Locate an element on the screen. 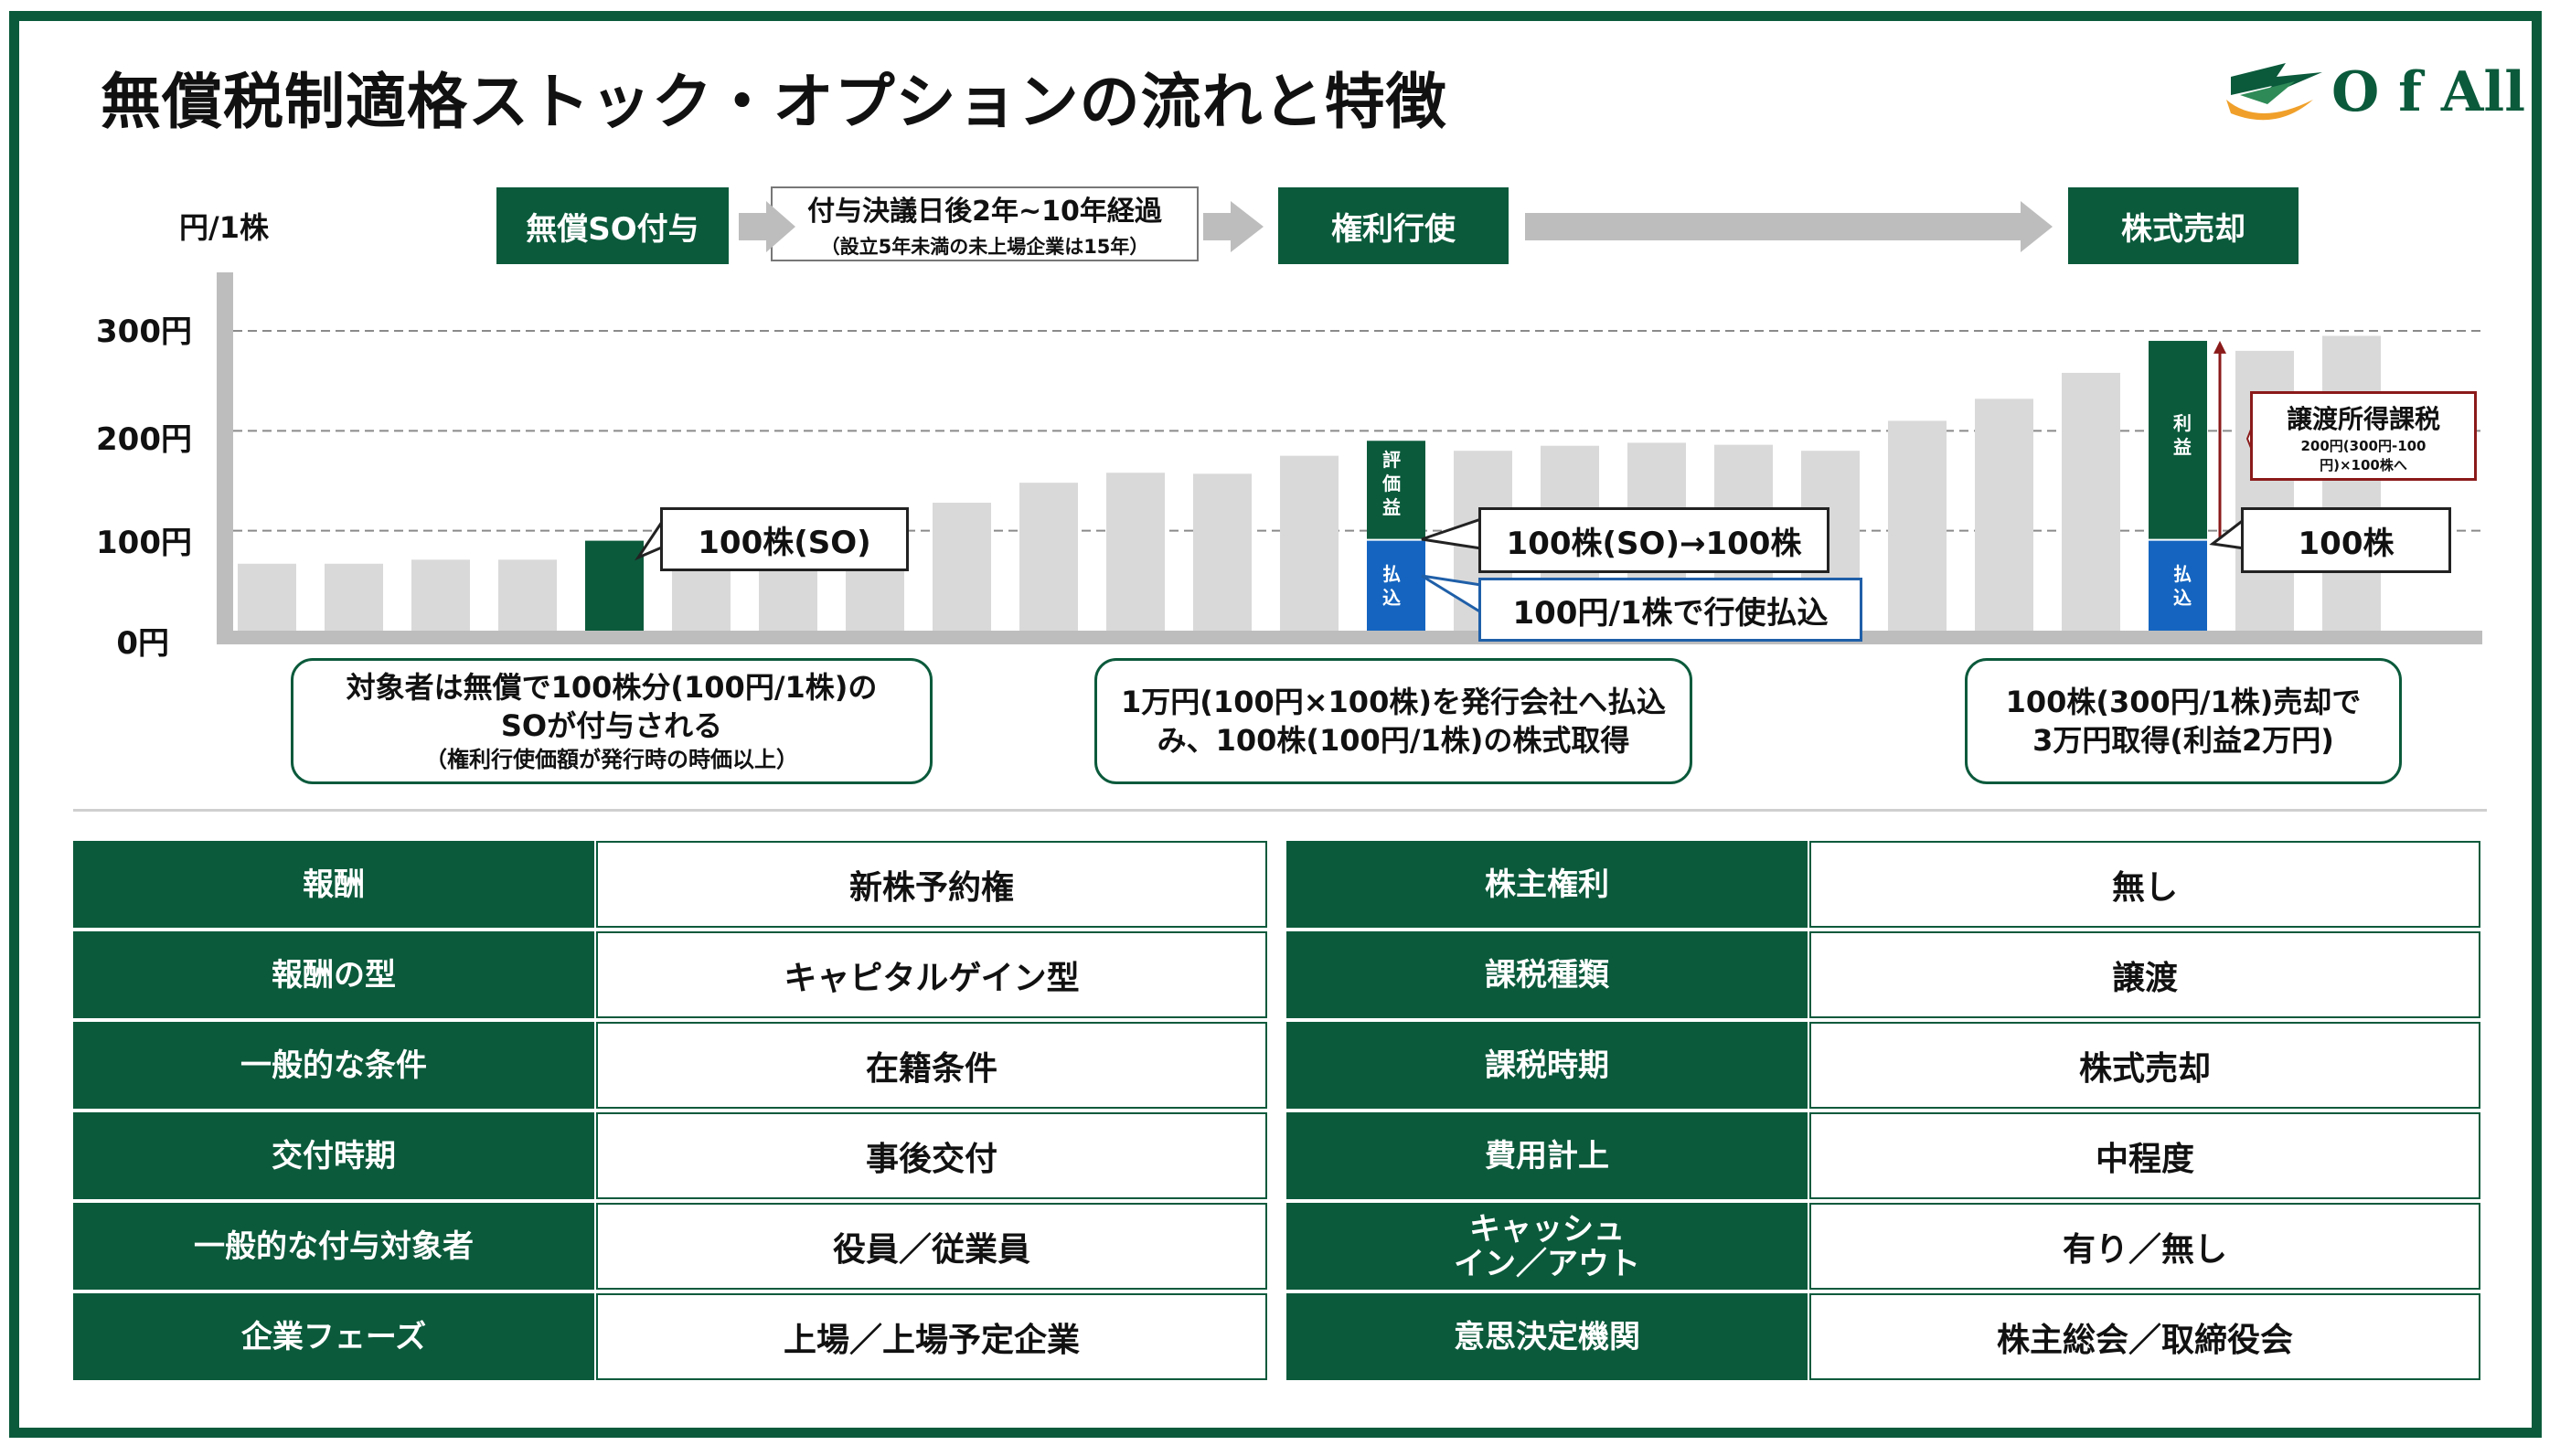  tax-sub-2: 円)×100株へ is located at coordinates (2363, 465).